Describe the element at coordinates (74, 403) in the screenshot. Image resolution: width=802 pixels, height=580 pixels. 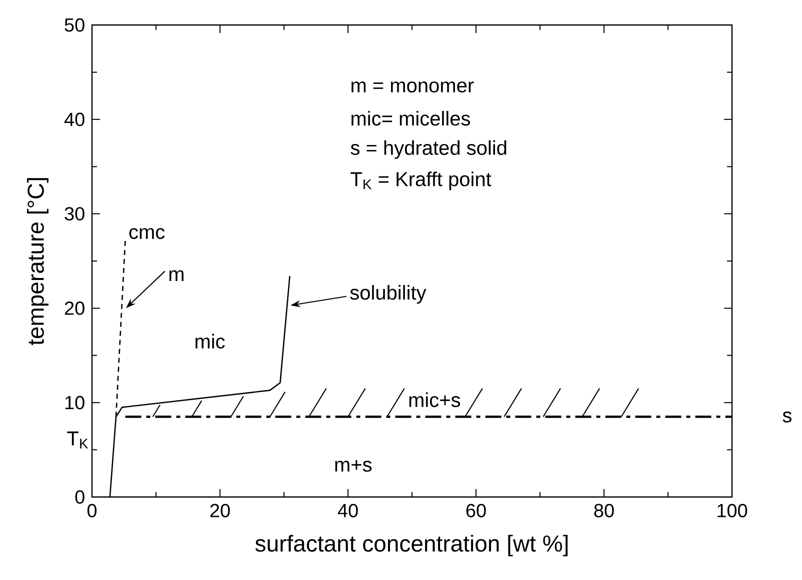
I see `y-tick-label: 10` at that location.